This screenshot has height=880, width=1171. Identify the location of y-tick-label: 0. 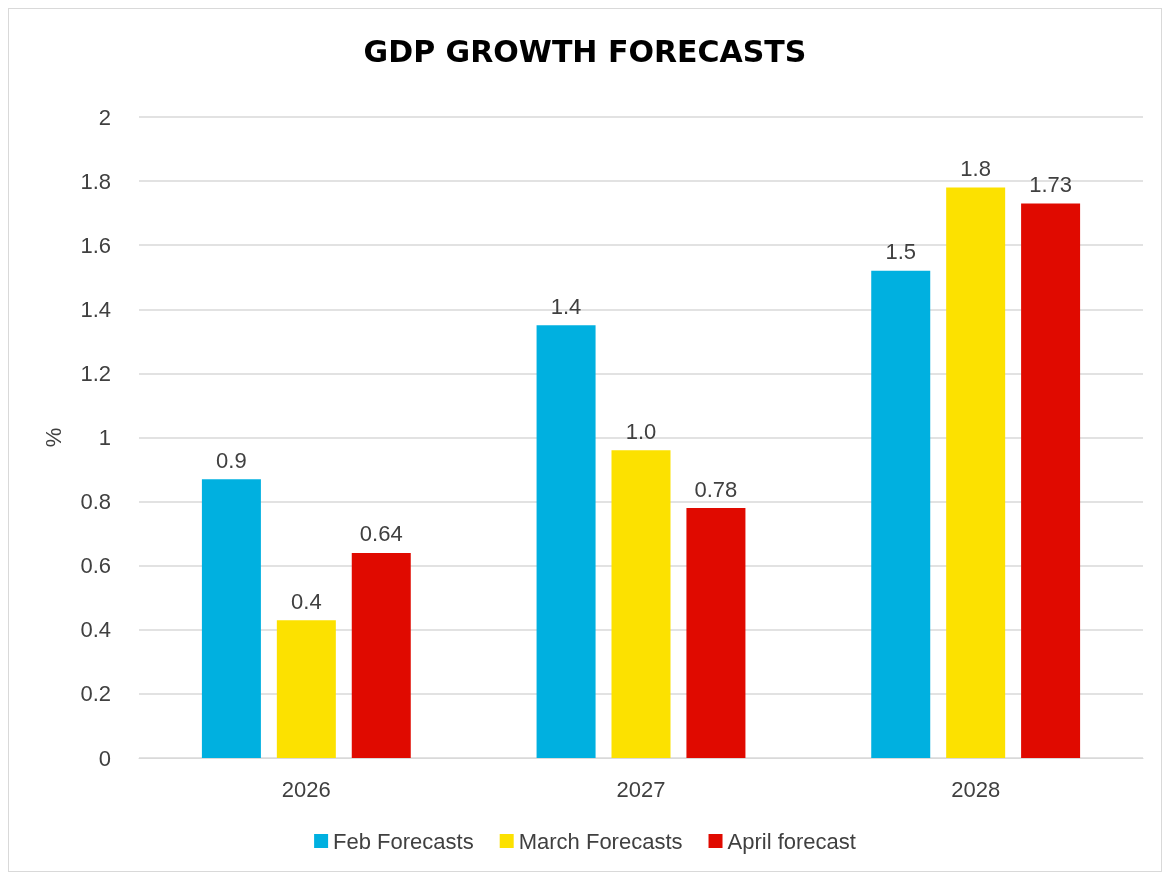
(104, 758).